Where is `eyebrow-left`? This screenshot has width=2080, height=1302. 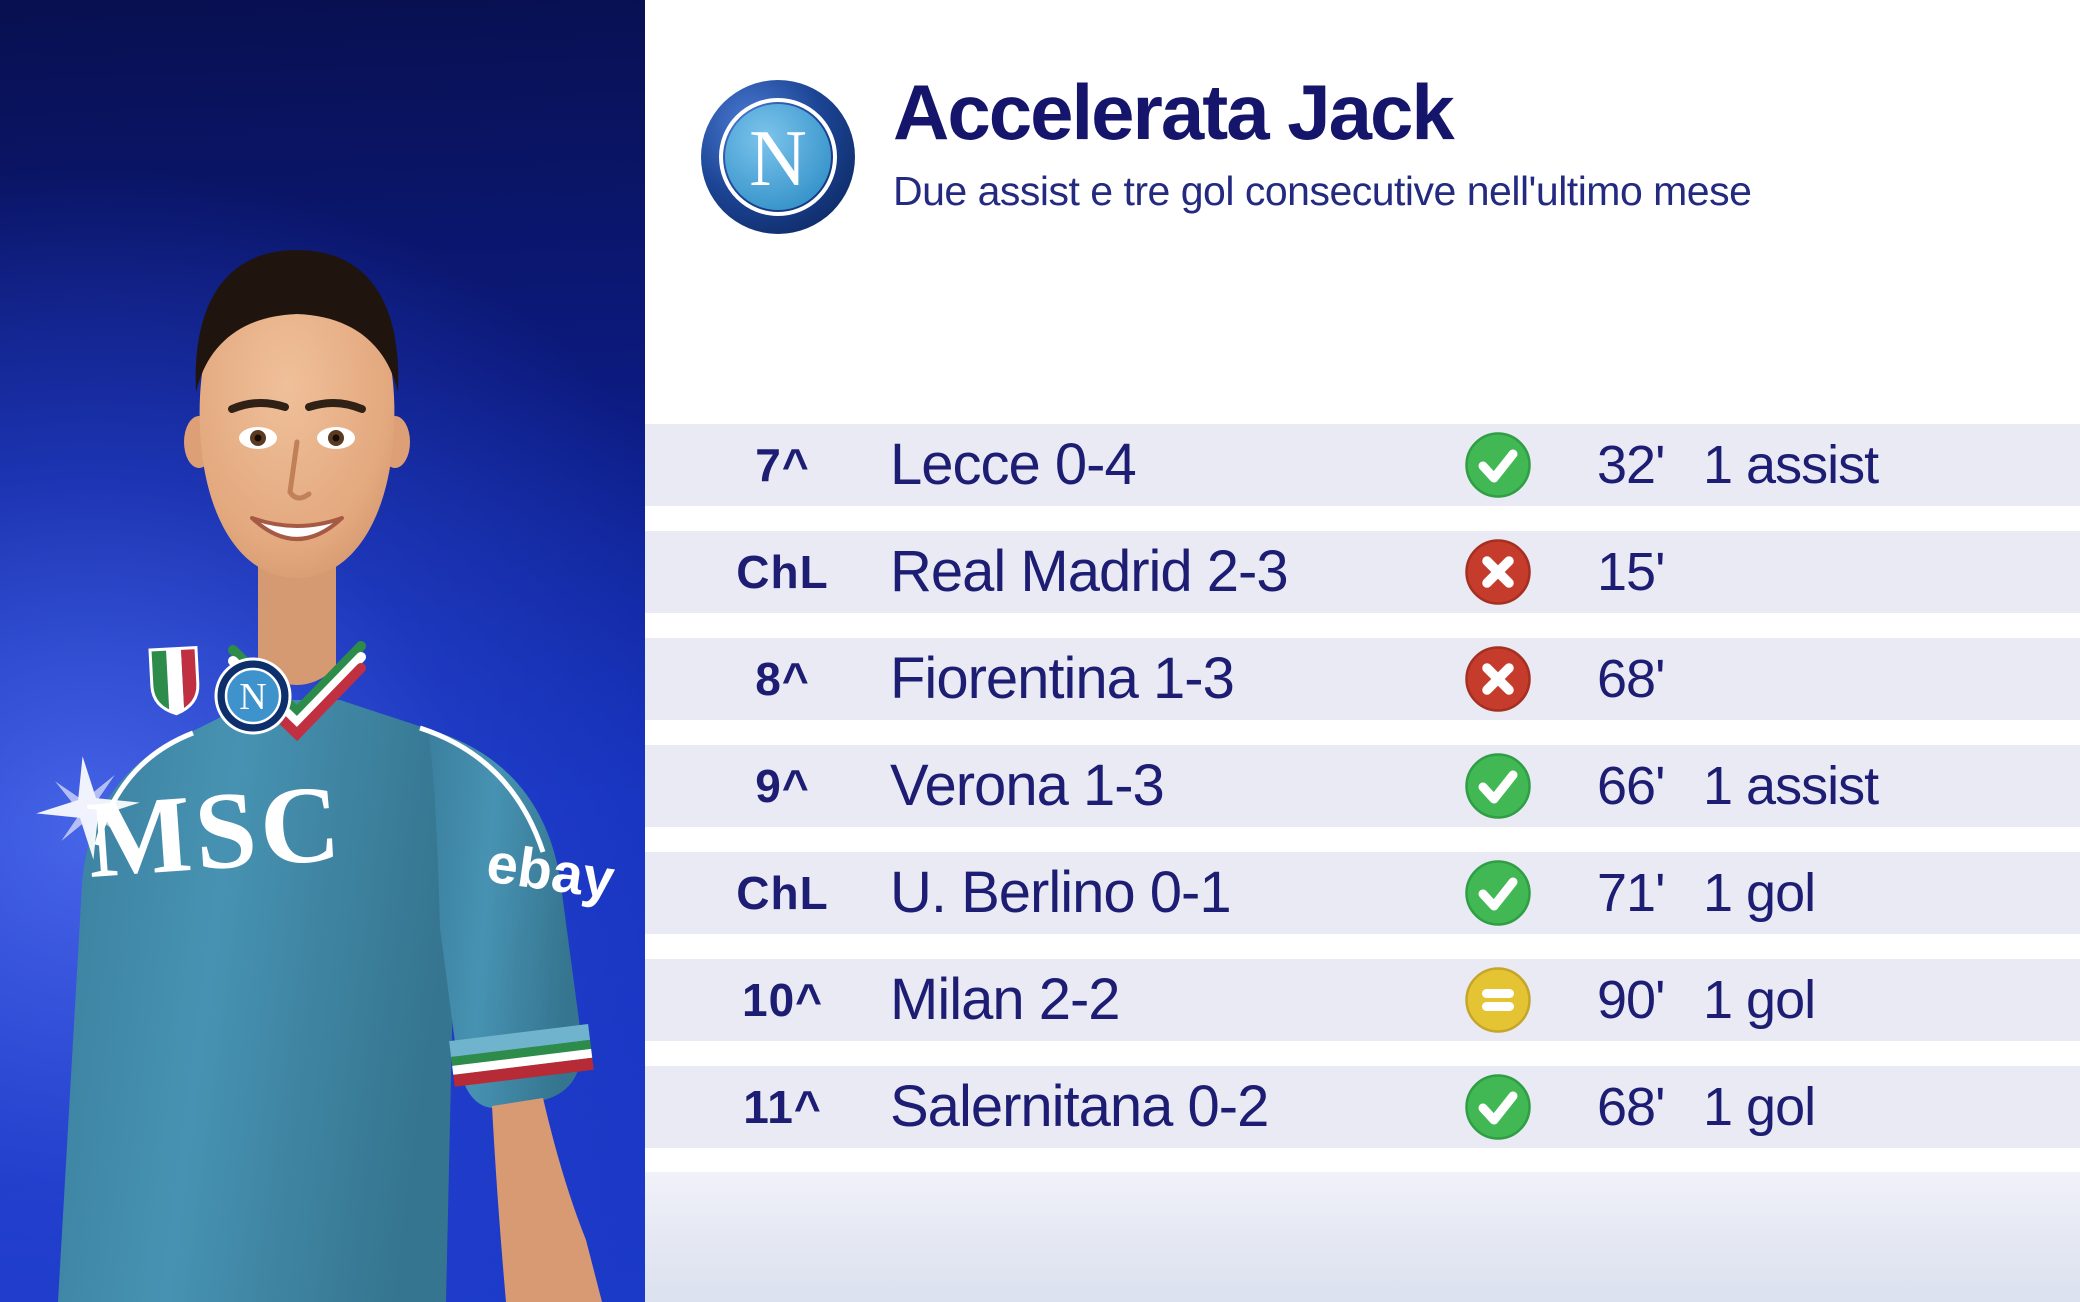
eyebrow-left is located at coordinates (258, 406).